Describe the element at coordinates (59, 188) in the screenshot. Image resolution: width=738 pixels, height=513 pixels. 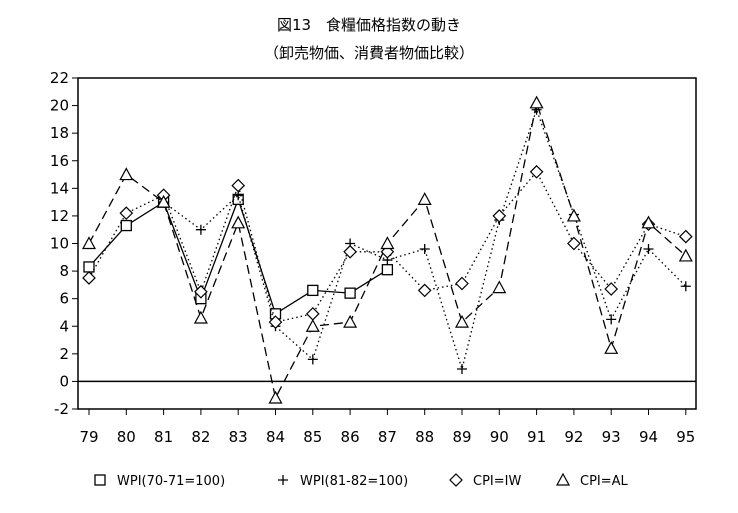
I see `y-tick-label: 14` at that location.